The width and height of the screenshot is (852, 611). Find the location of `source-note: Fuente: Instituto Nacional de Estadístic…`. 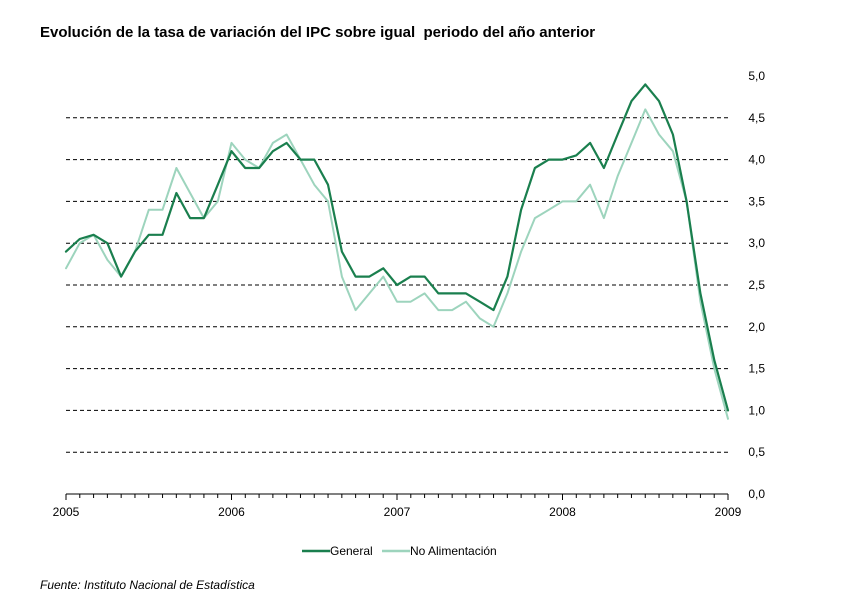

source-note: Fuente: Instituto Nacional de Estadístic… is located at coordinates (147, 585).